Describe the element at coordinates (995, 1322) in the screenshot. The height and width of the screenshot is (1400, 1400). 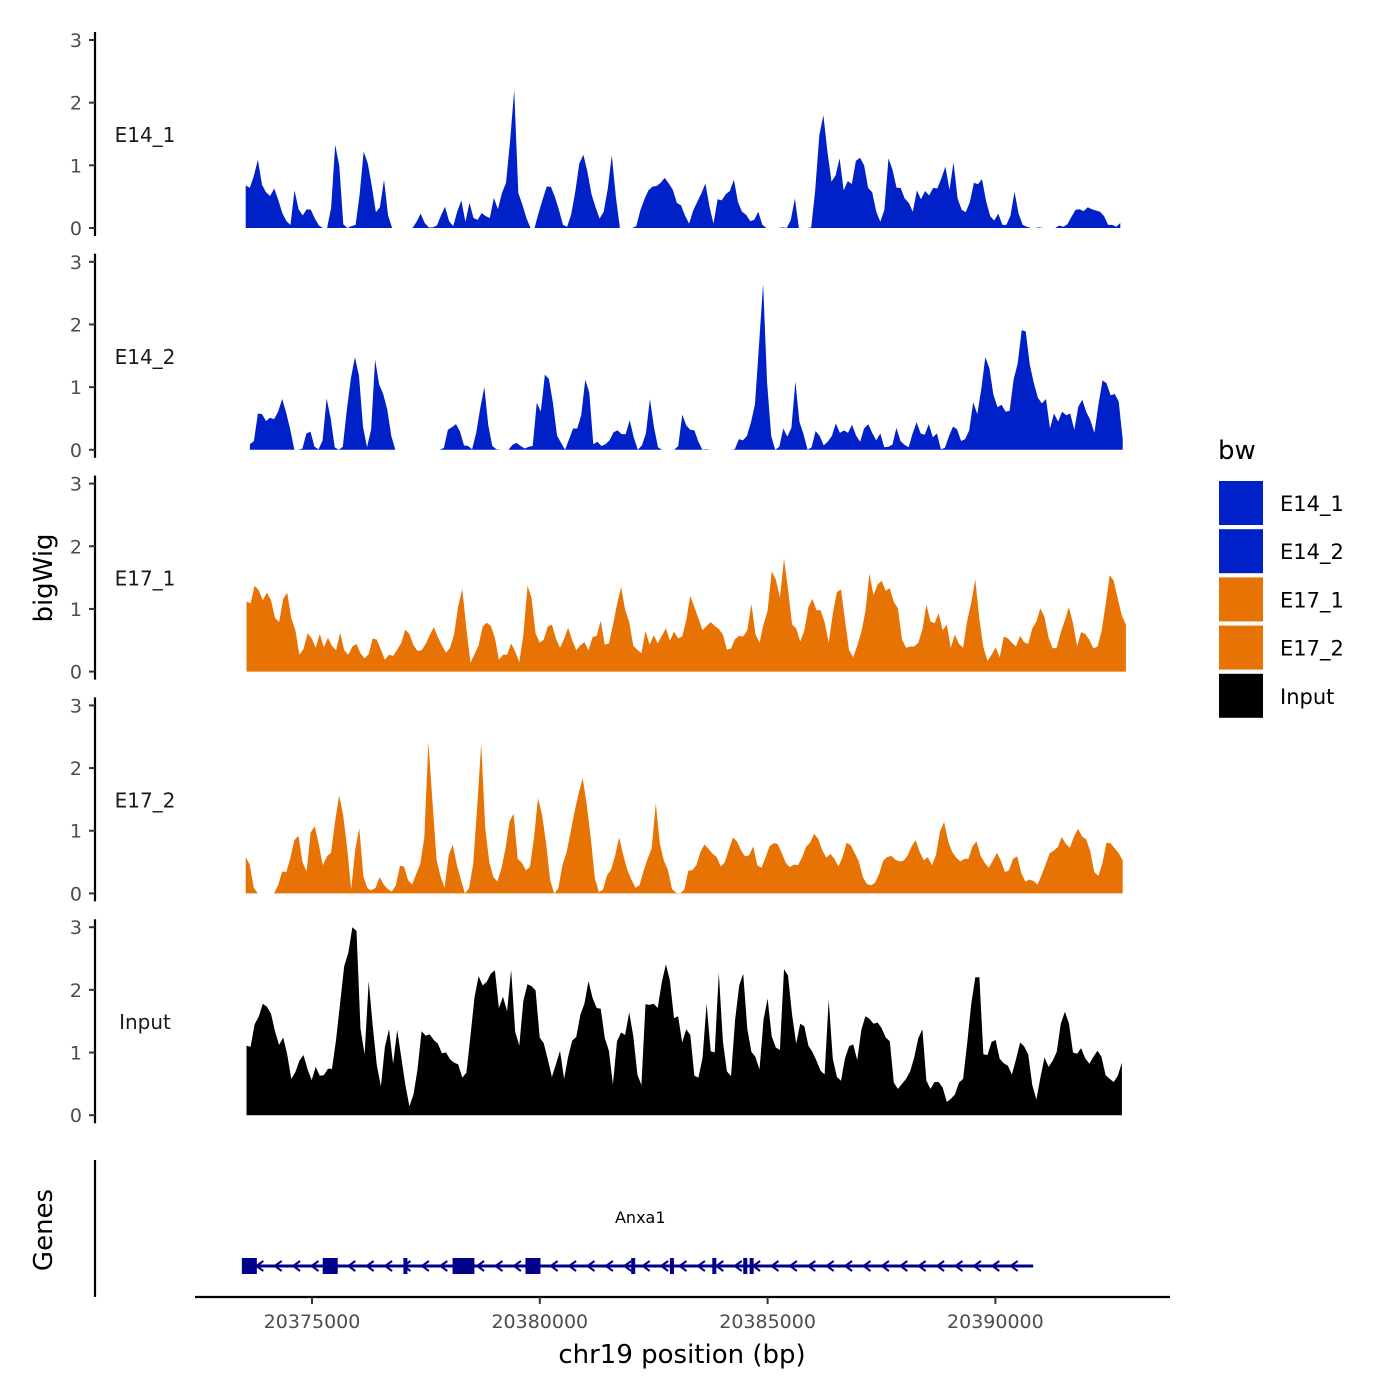
I see `x-tick-label: 20390000` at that location.